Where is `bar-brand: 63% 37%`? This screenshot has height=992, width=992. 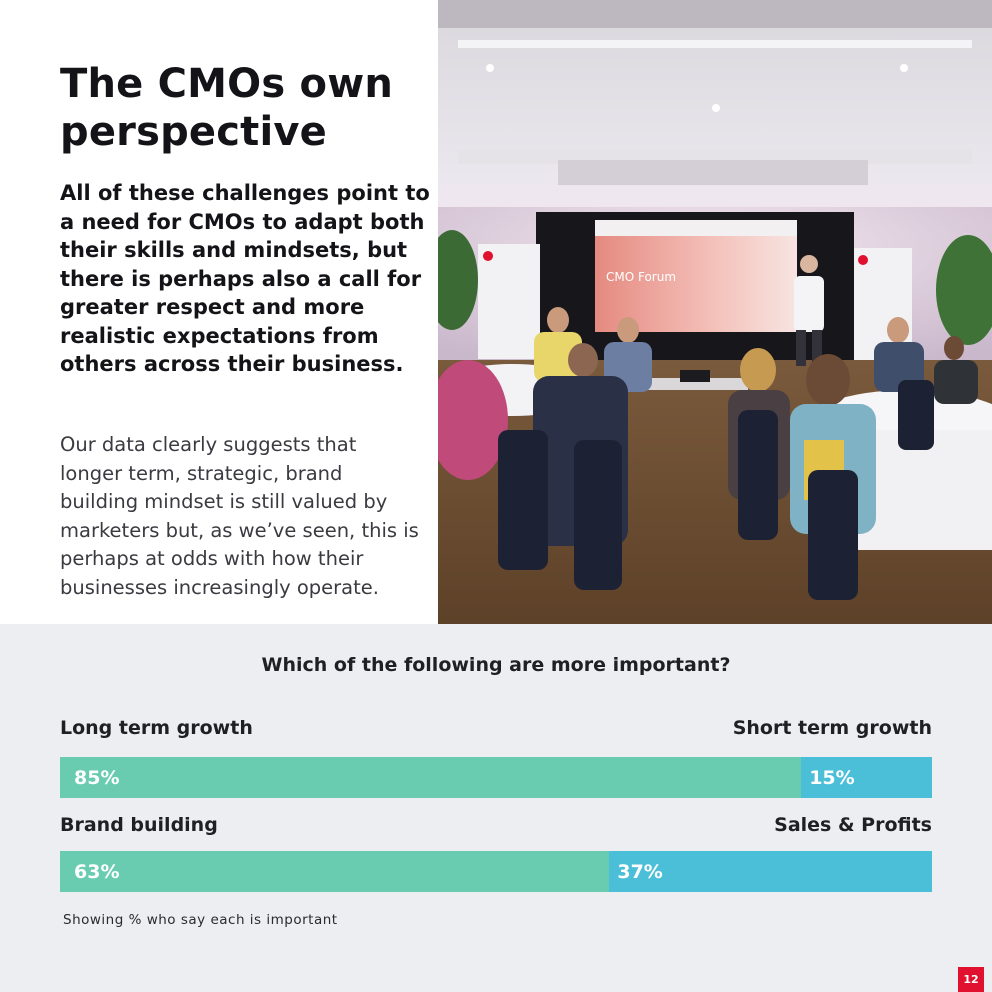
bar-brand: 63% 37% is located at coordinates (496, 871).